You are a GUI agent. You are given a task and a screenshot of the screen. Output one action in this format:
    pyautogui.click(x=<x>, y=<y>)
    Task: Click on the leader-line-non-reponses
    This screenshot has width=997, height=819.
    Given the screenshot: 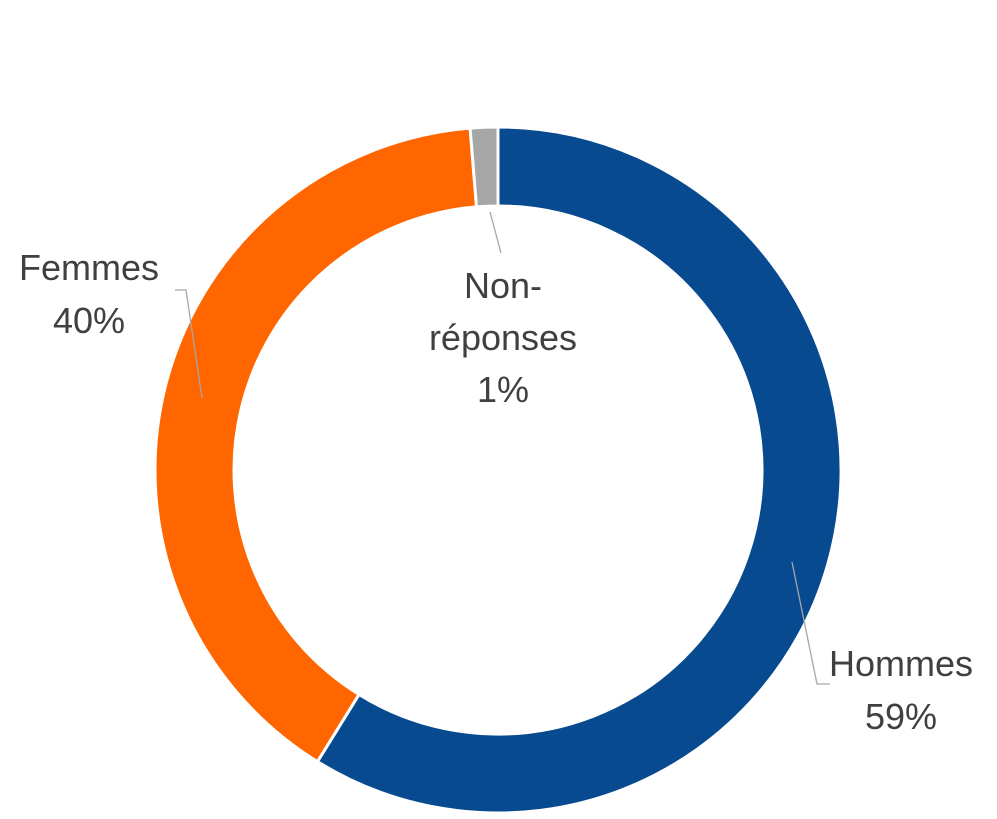 What is the action you would take?
    pyautogui.click(x=495, y=232)
    